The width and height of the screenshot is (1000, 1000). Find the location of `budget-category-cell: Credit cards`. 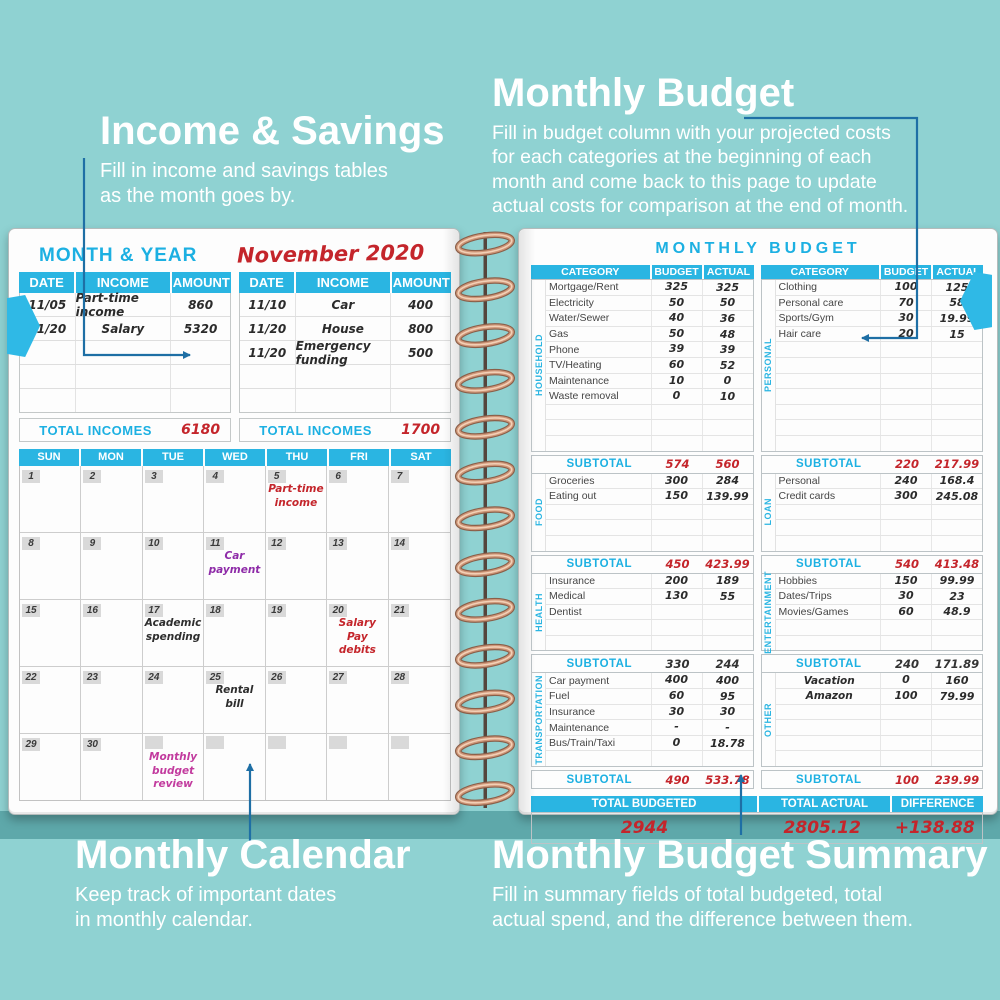

budget-category-cell: Credit cards is located at coordinates (828, 496).